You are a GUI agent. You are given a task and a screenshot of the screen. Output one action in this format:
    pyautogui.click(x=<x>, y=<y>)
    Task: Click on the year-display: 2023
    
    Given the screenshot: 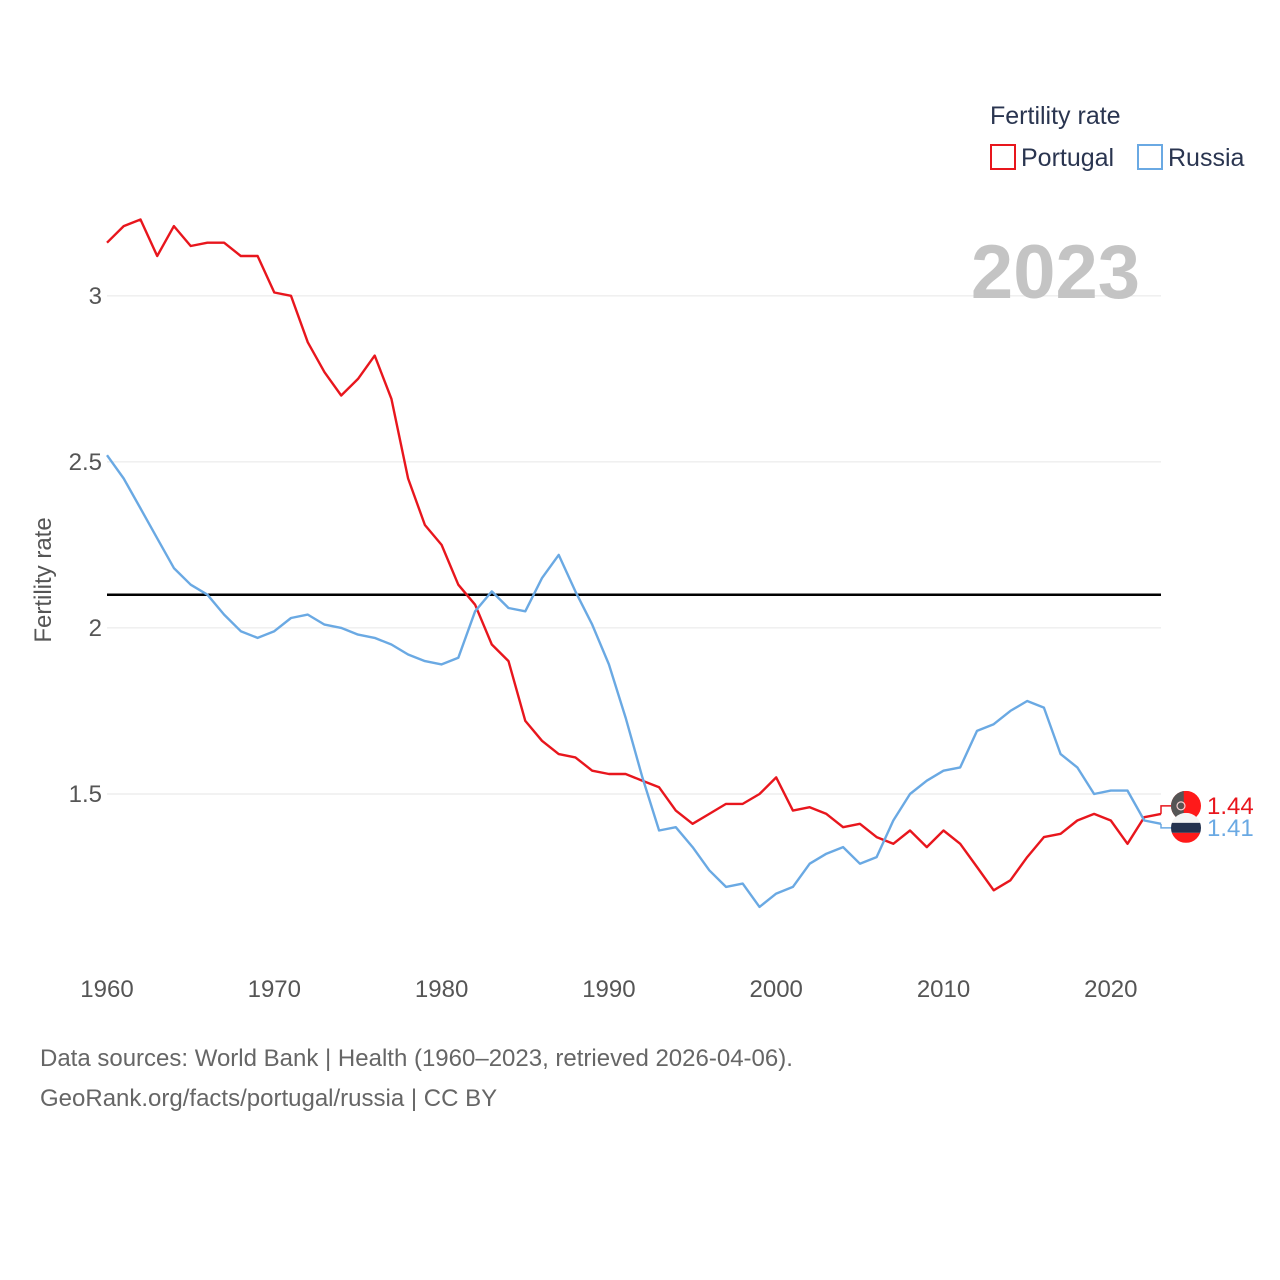 What is the action you would take?
    pyautogui.click(x=1055, y=272)
    